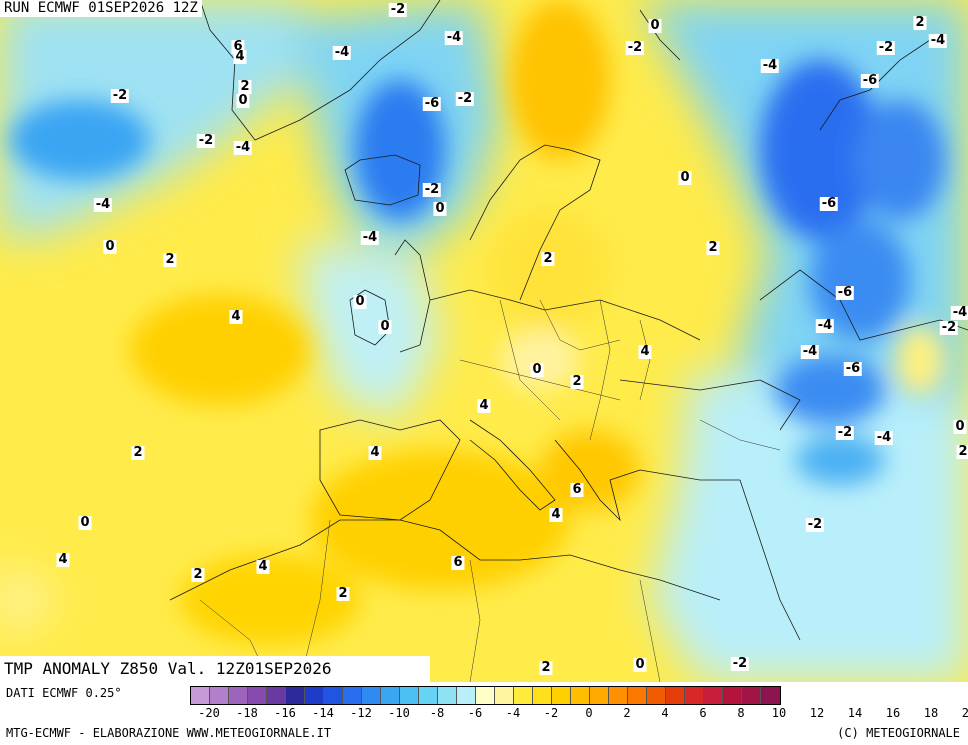 The image size is (968, 745). I want to click on map-title: TMP ANOMALY Z850 Val. 12Z01SEP2026, so click(215, 669).